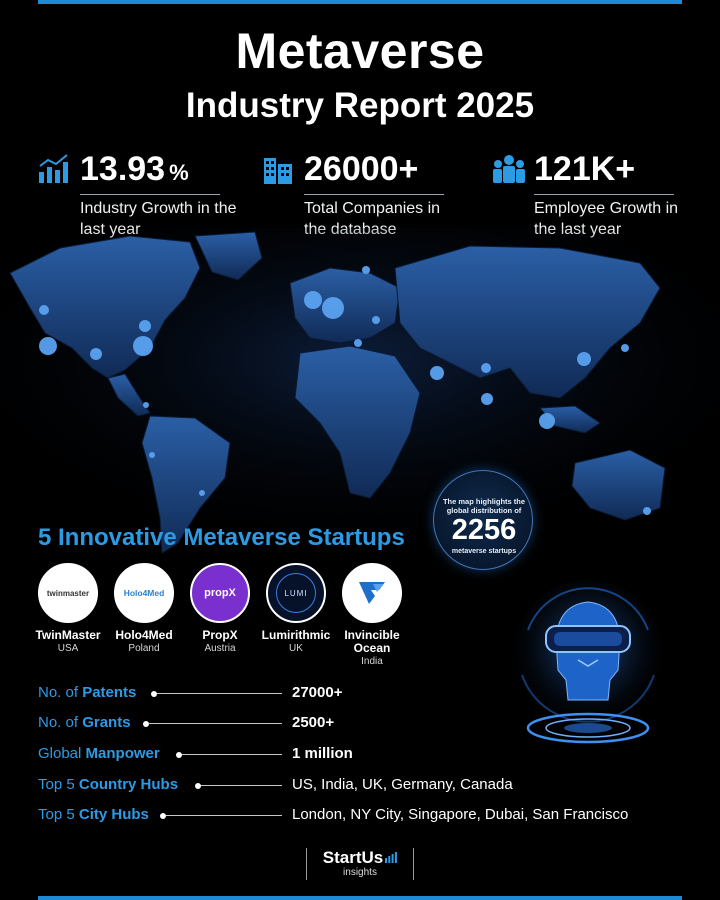 This screenshot has width=720, height=900. Describe the element at coordinates (360, 857) in the screenshot. I see `brand-logo: StartUs` at that location.